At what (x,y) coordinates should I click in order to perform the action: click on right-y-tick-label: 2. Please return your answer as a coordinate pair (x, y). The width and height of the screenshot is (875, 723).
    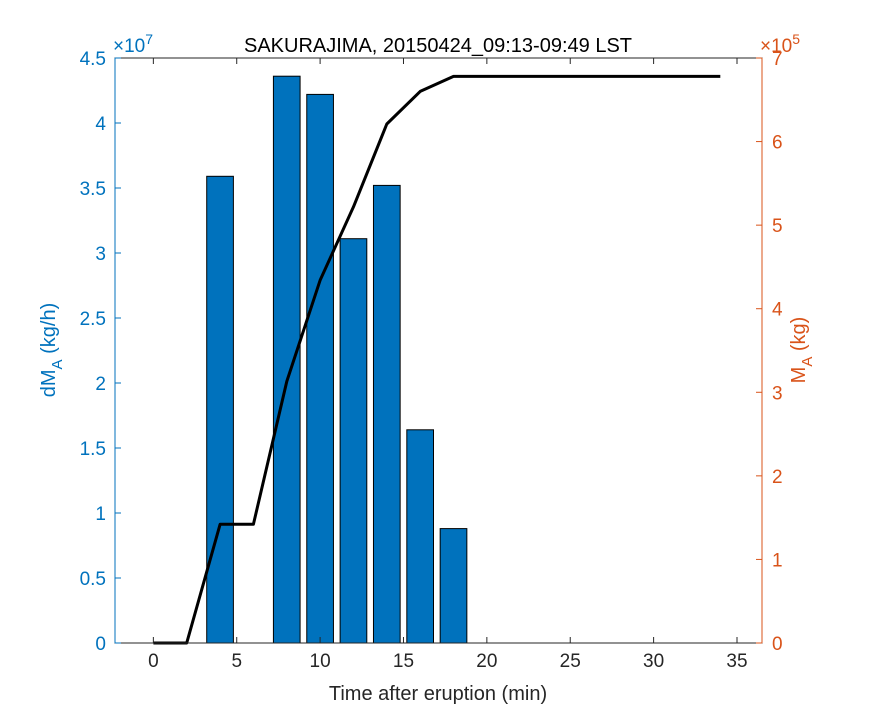
    Looking at the image, I should click on (777, 477).